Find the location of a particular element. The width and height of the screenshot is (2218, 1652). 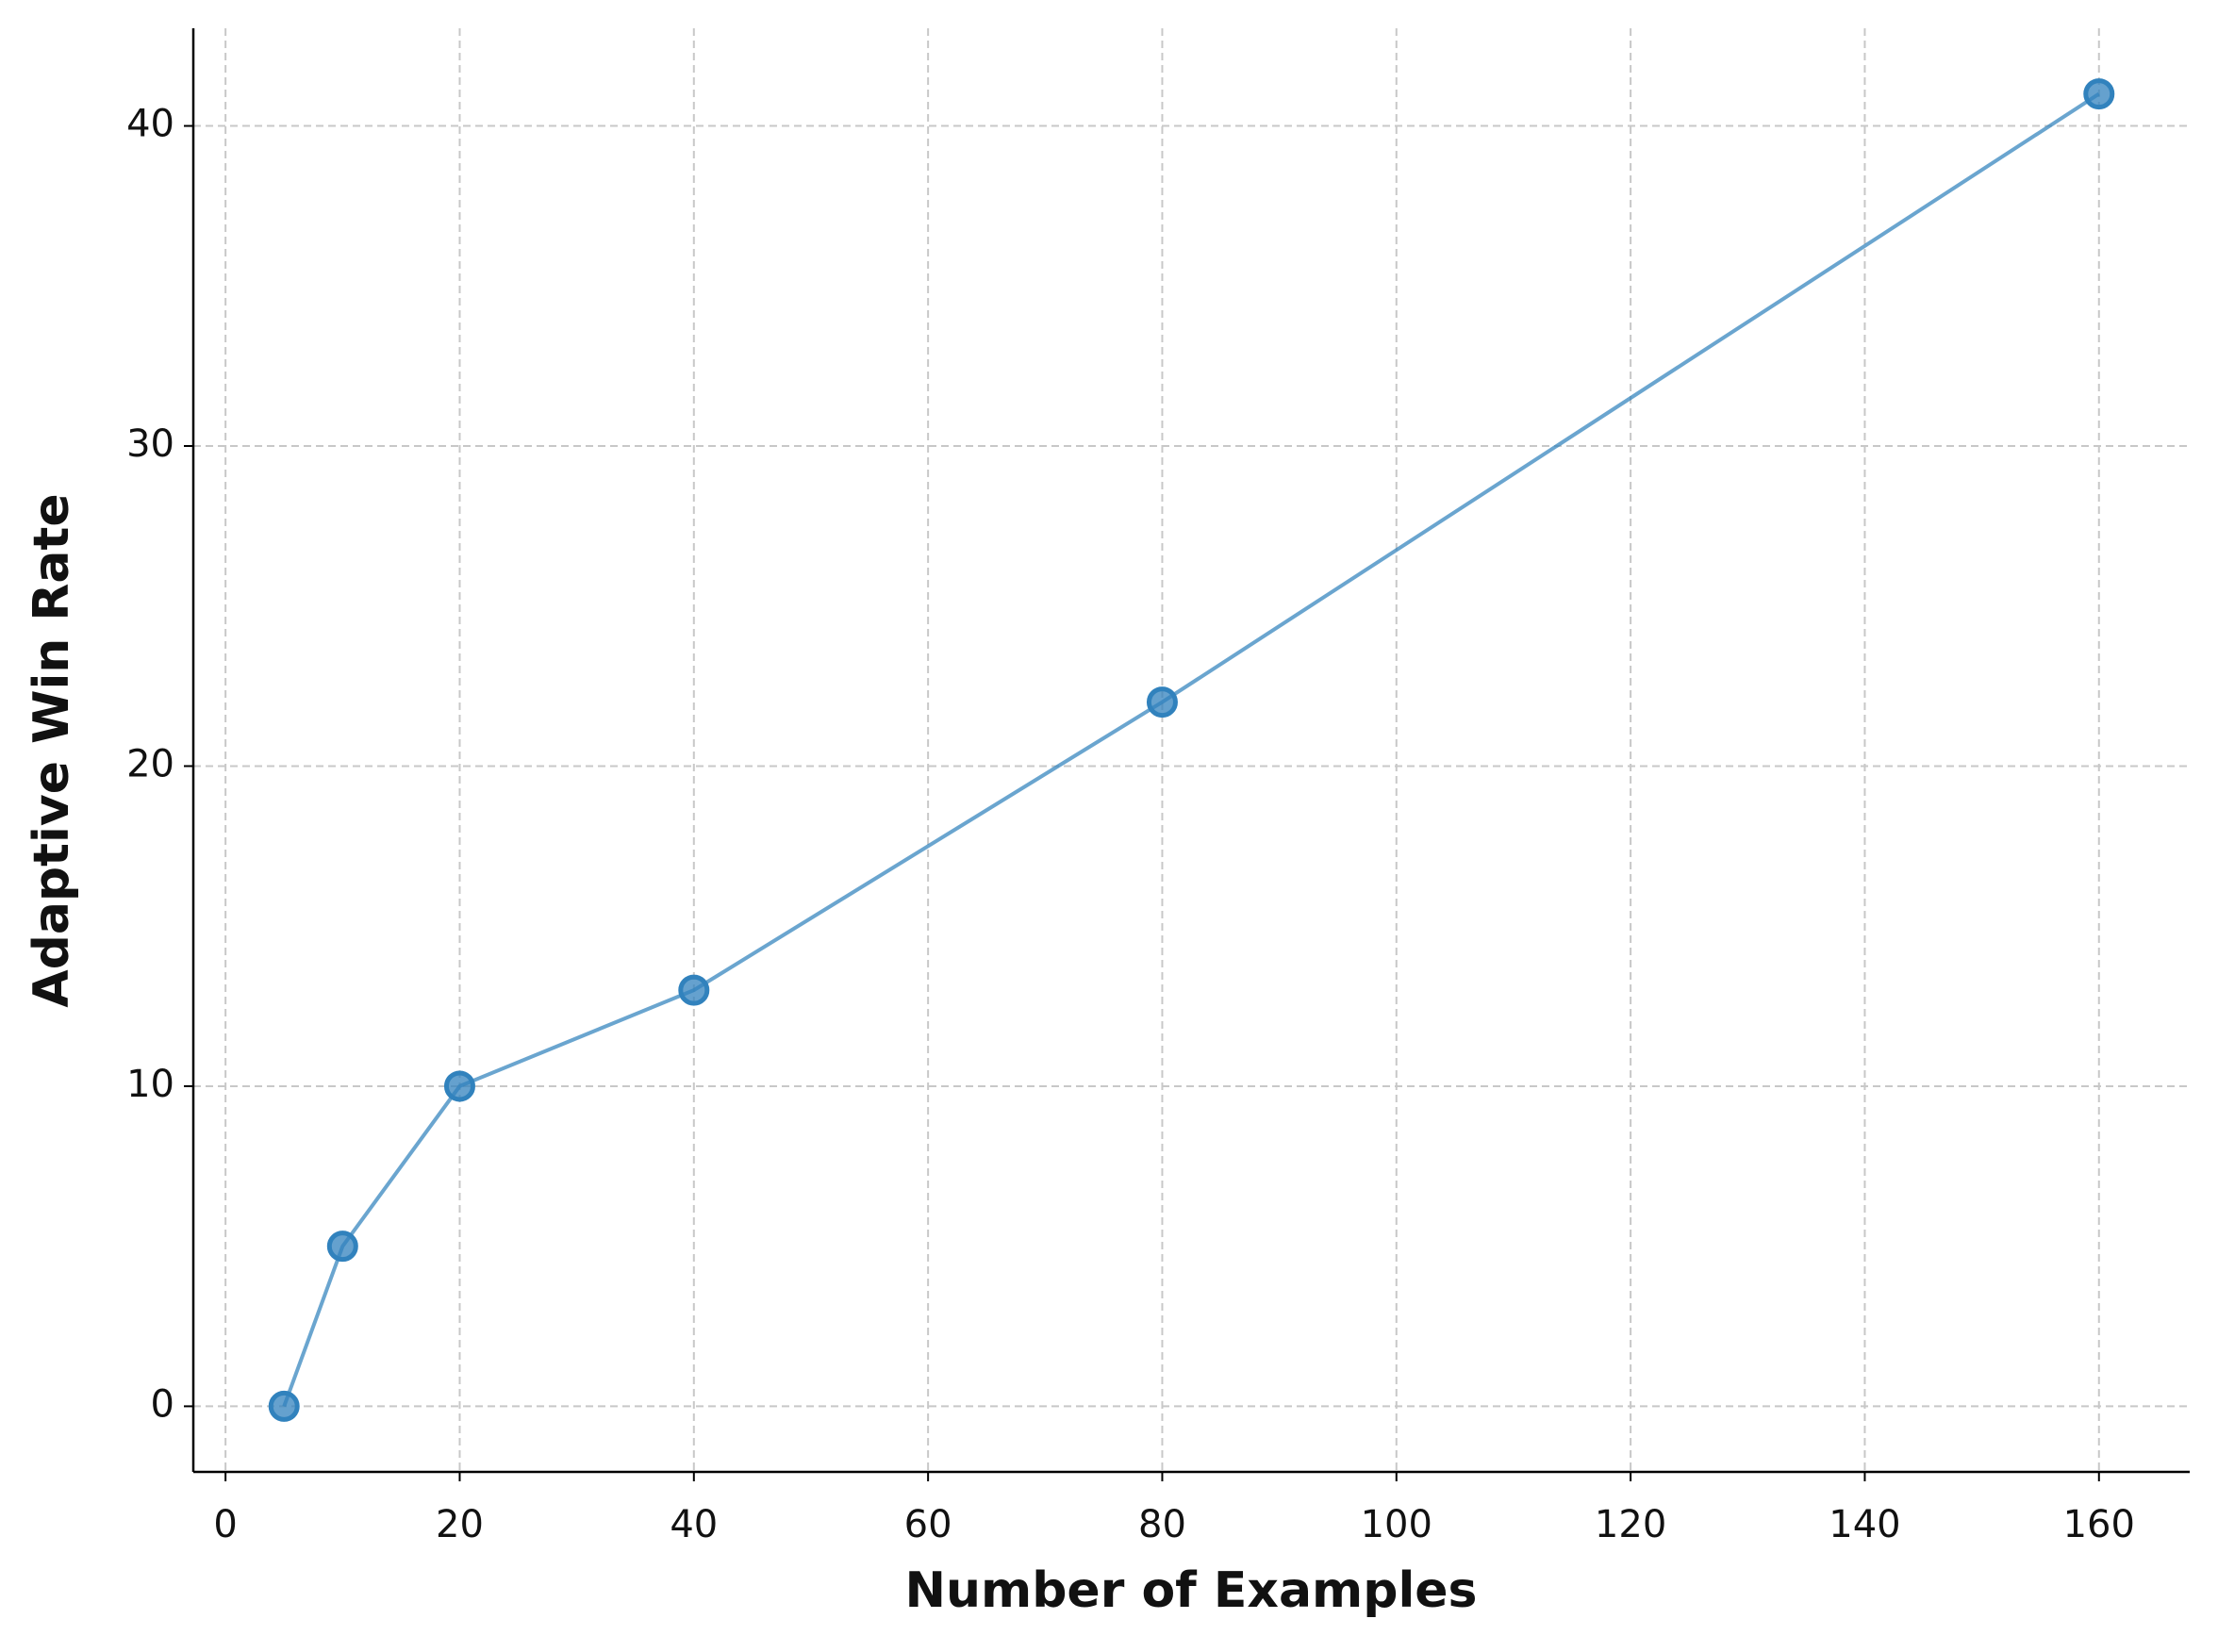

x-tick-label: 120 is located at coordinates (1630, 1524).